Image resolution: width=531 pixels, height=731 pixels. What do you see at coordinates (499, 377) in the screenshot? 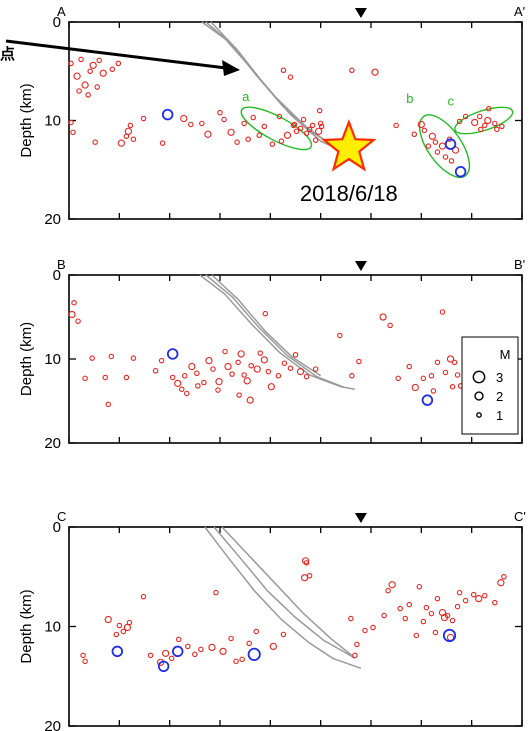
I see `legend-label: 3` at bounding box center [499, 377].